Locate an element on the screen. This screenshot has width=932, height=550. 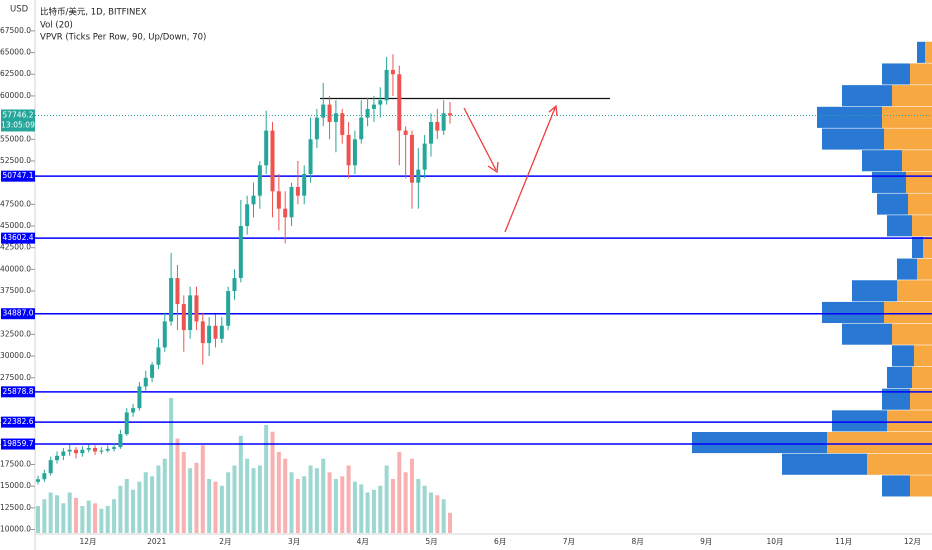
x-tick-label: 5月 is located at coordinates (431, 541).